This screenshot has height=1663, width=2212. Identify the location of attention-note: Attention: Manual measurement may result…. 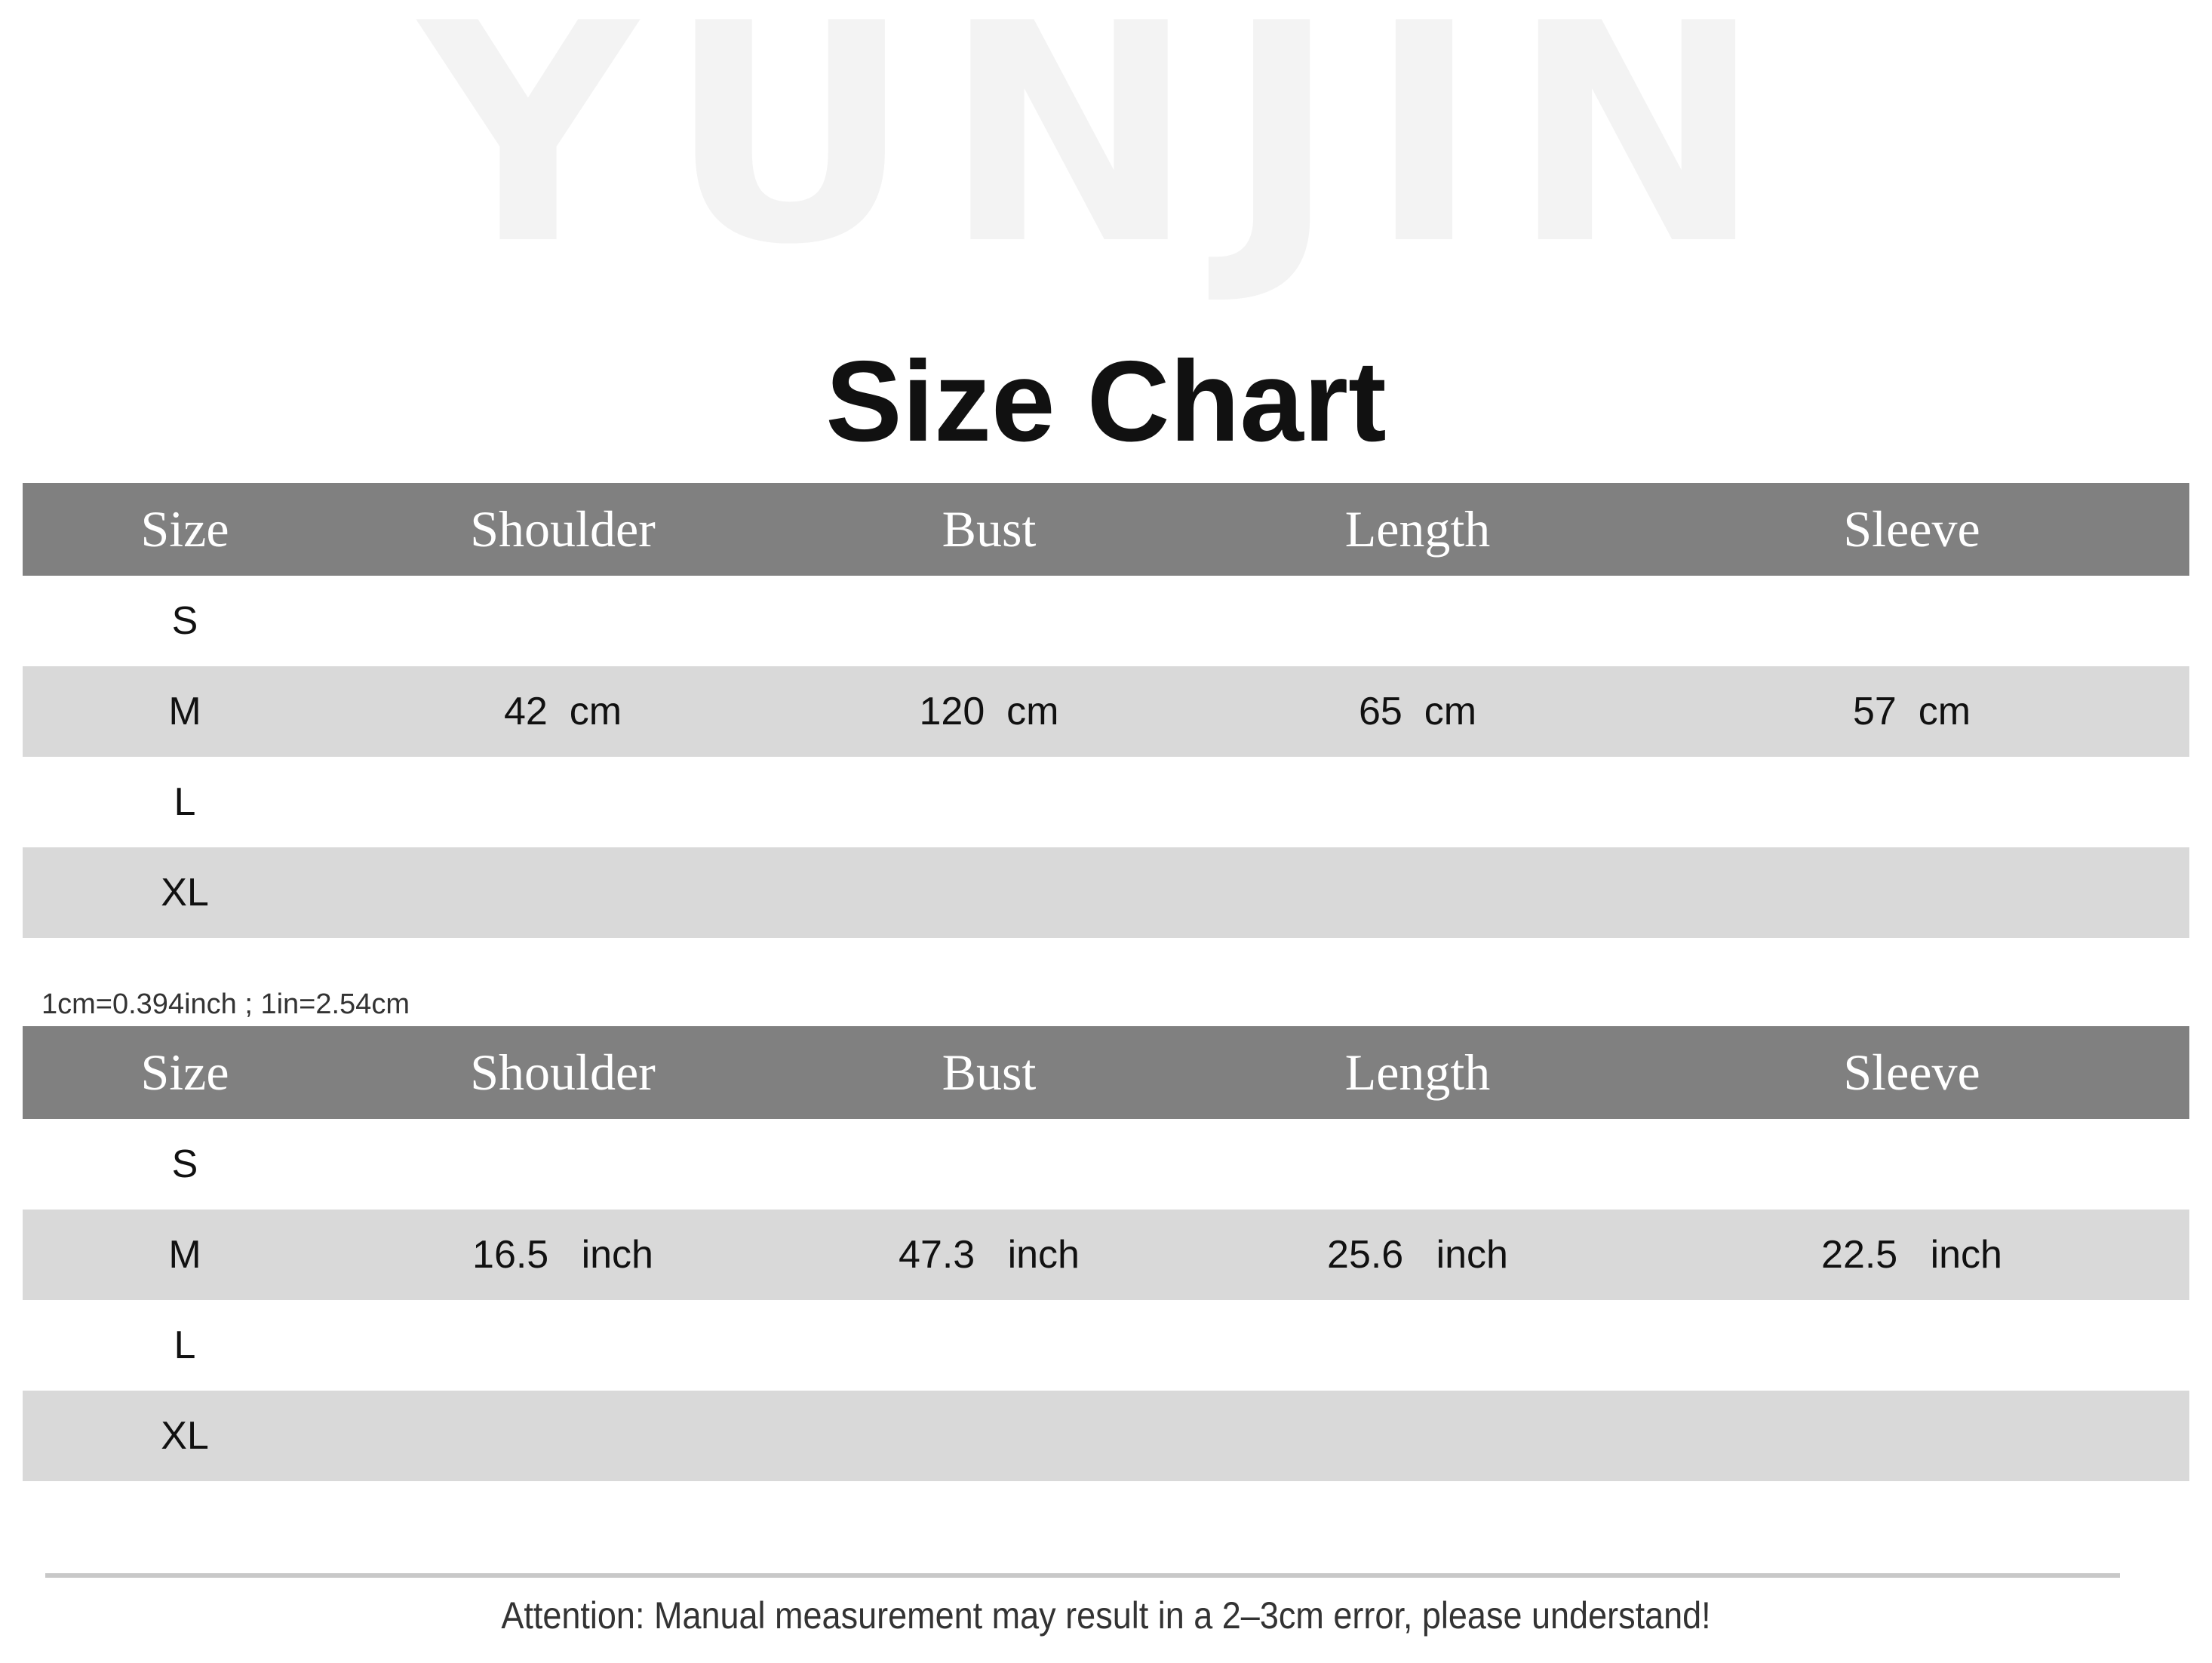
(1106, 1615).